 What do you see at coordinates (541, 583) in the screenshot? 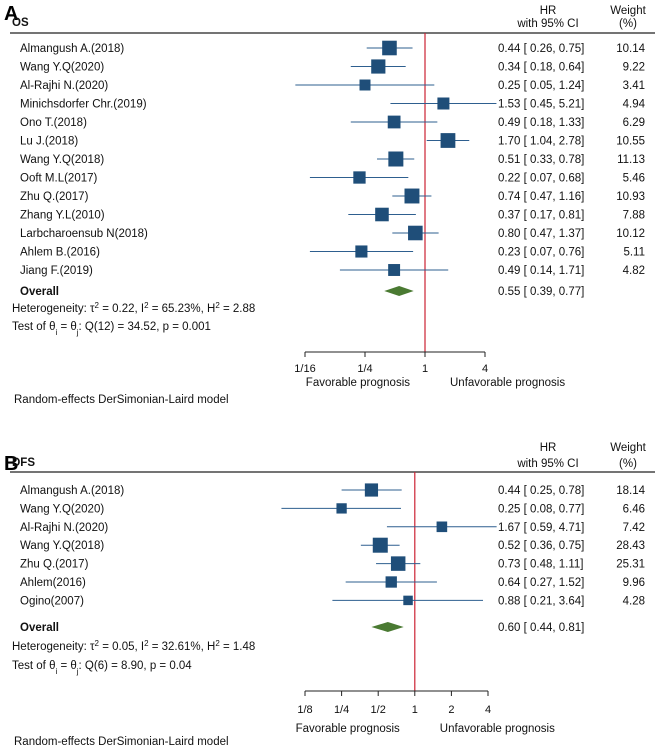
I see `ci-low: 0.27` at bounding box center [541, 583].